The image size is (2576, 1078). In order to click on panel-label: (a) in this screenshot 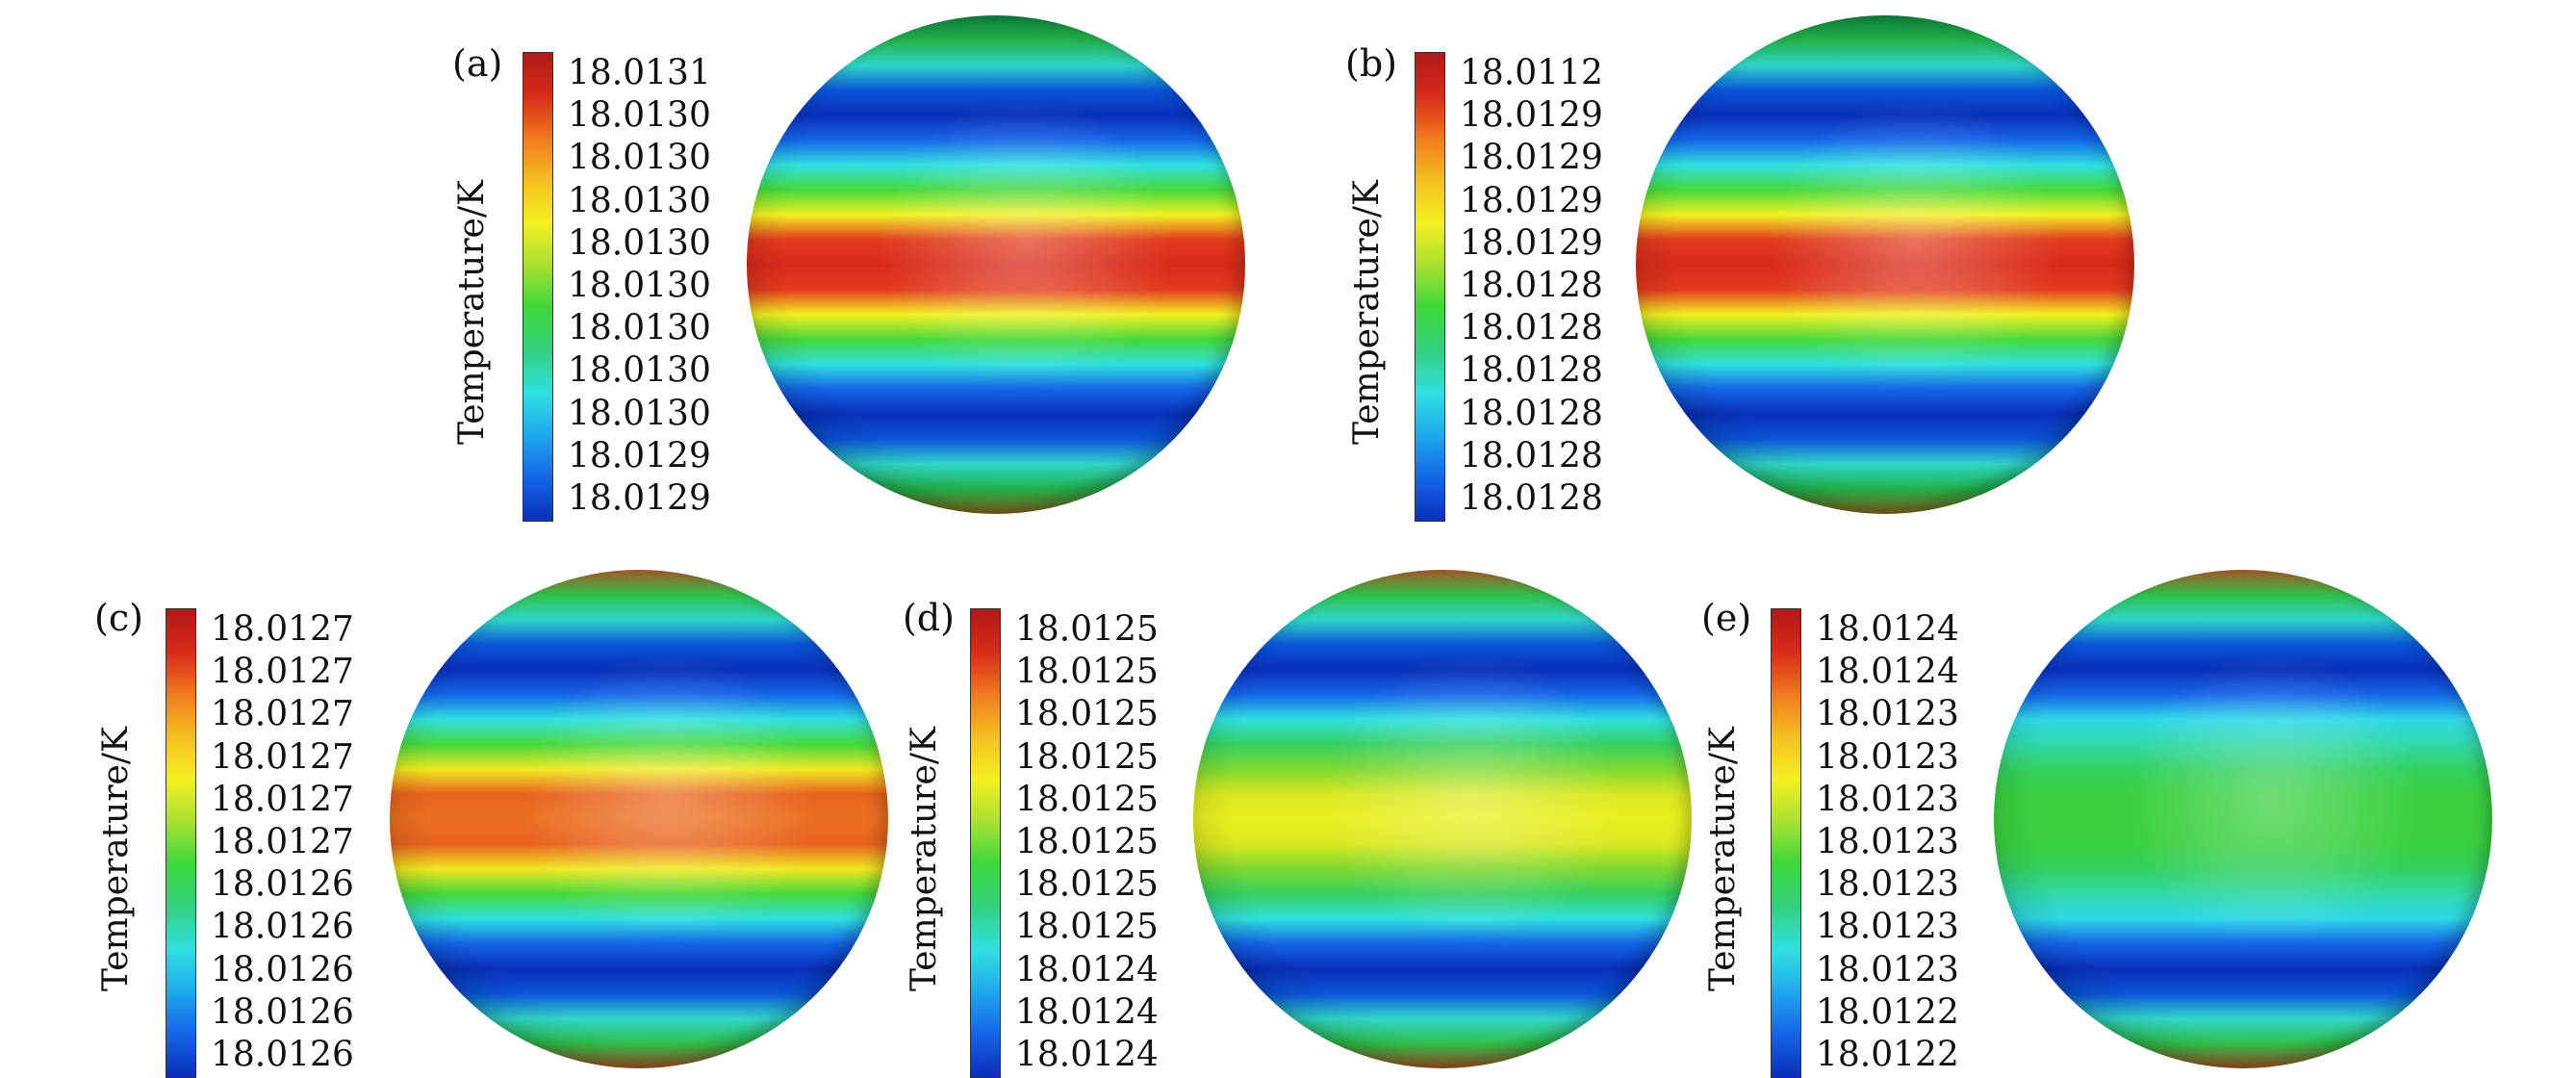, I will do `click(477, 63)`.